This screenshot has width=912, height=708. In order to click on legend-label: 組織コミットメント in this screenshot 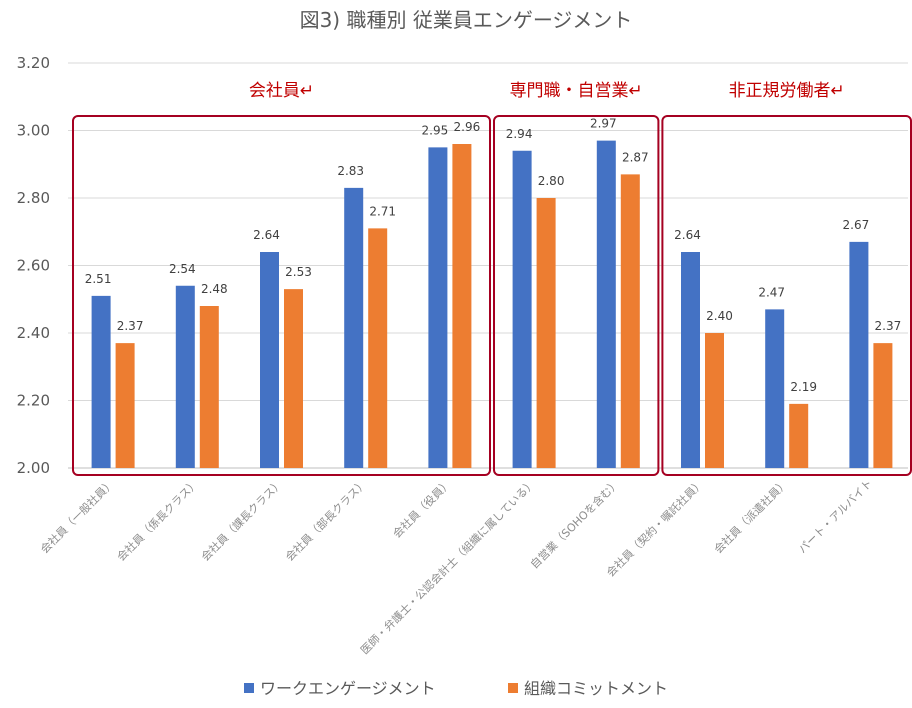, I will do `click(596, 688)`.